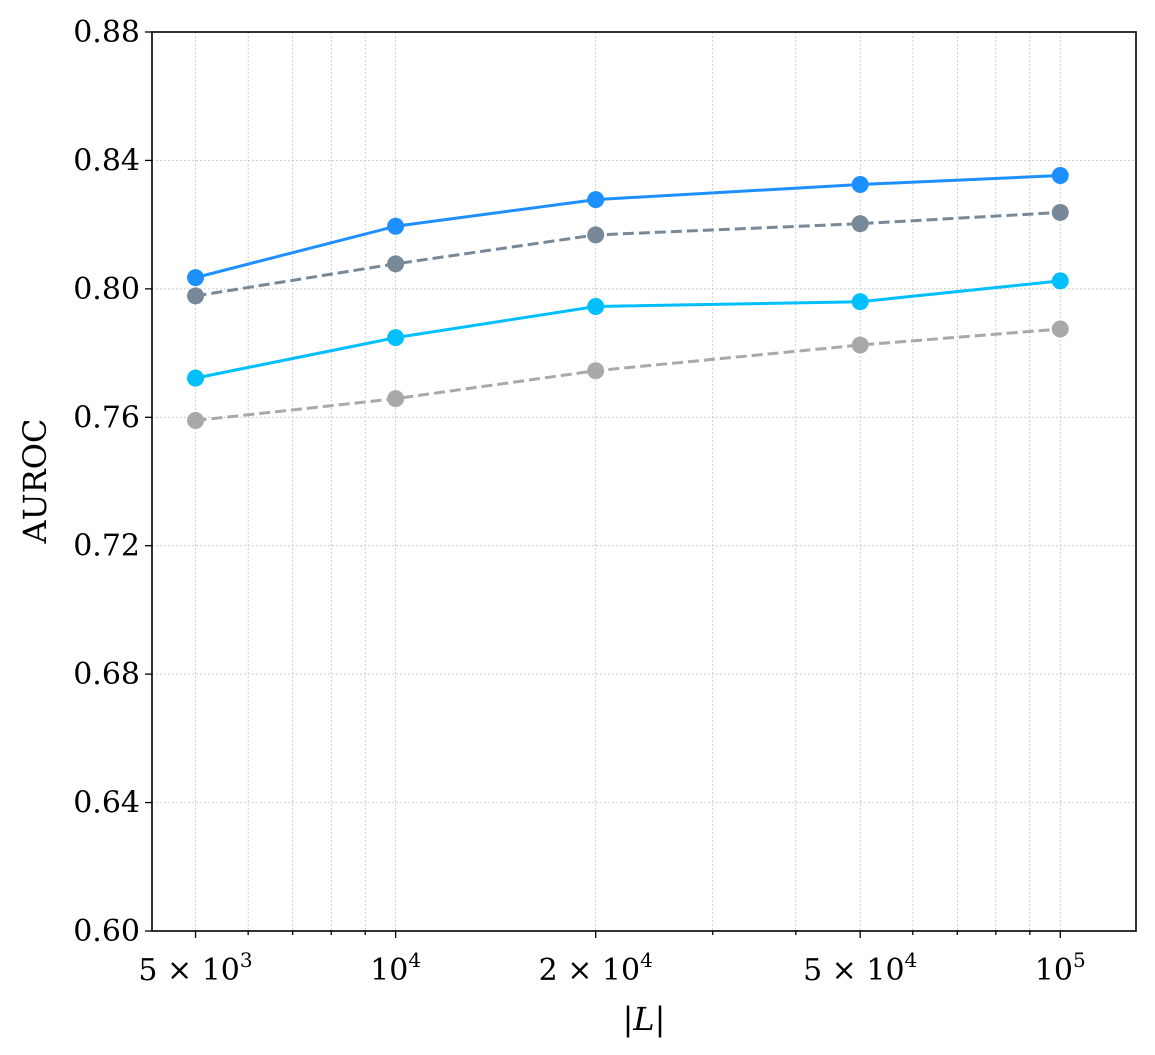  What do you see at coordinates (106, 289) in the screenshot?
I see `y-tick-label: 0.80` at bounding box center [106, 289].